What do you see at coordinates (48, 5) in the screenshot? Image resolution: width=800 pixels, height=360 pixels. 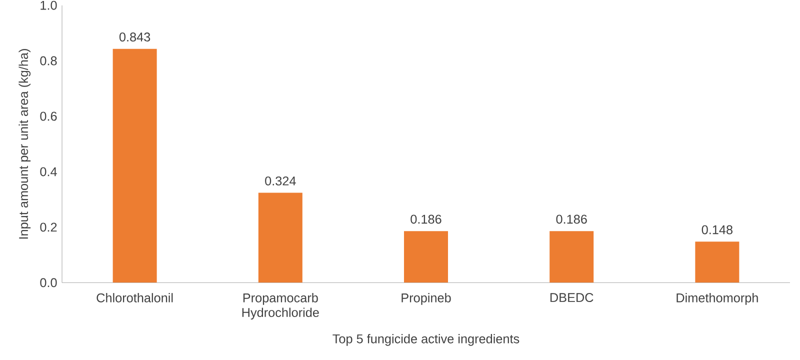 I see `y-tick-label: 1.0` at bounding box center [48, 5].